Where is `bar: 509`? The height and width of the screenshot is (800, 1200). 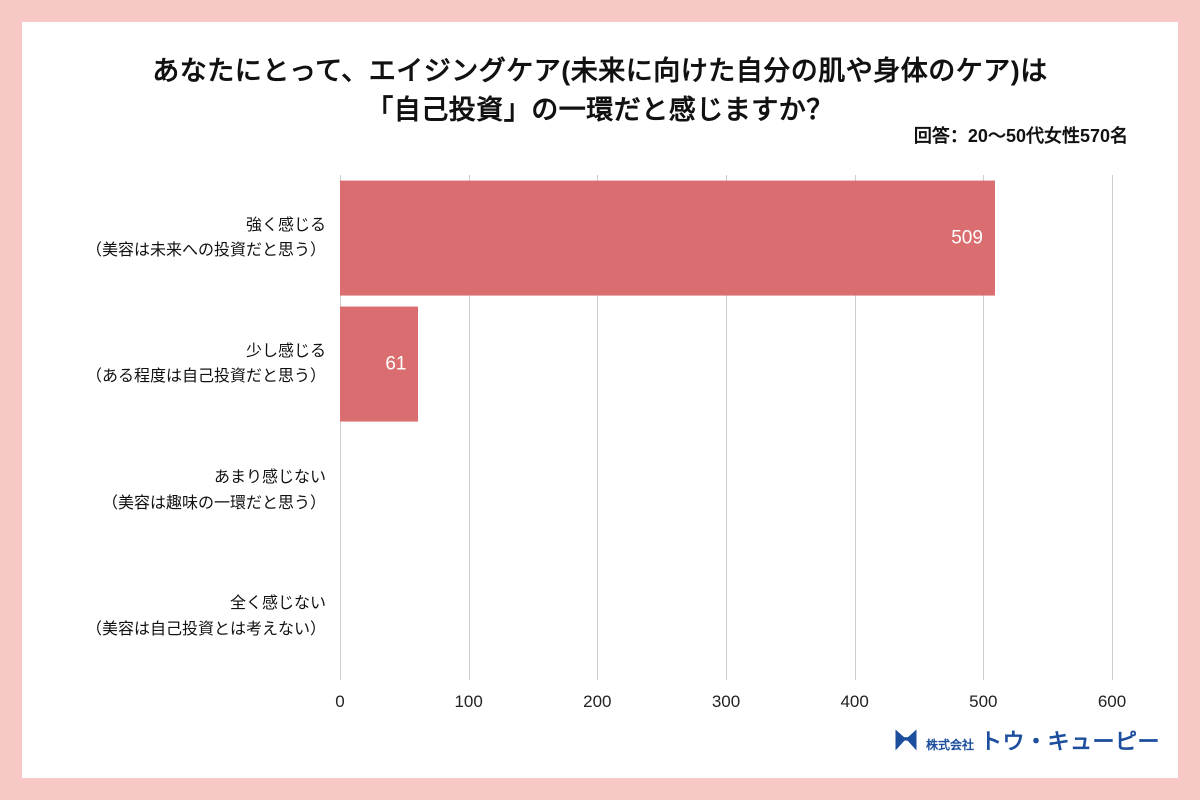
bar: 509 is located at coordinates (667, 238).